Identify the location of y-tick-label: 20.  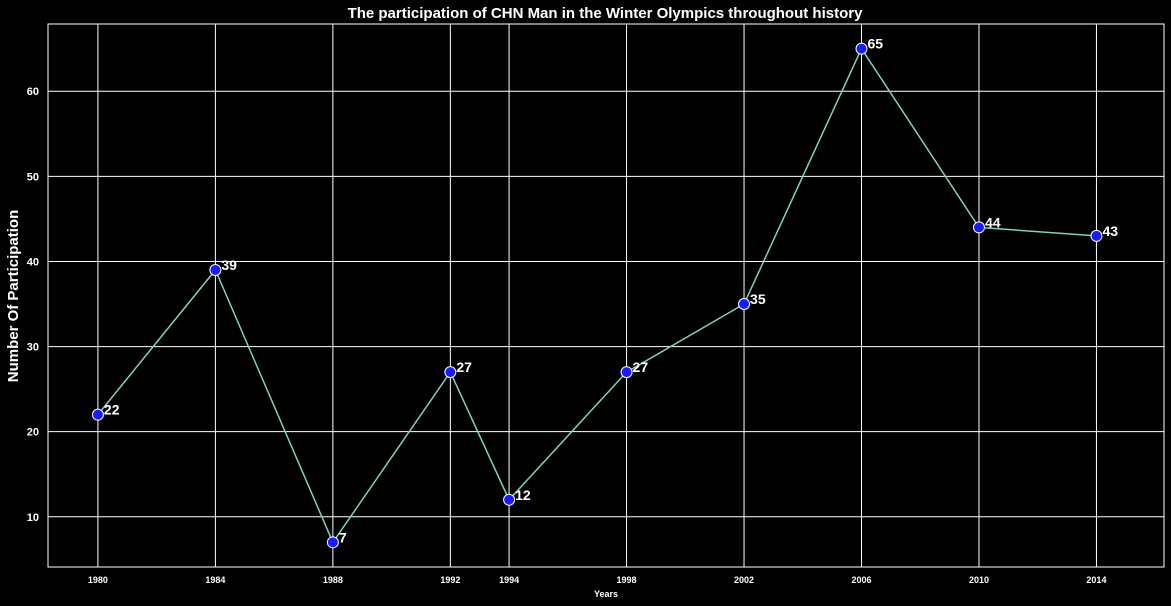
(33, 433).